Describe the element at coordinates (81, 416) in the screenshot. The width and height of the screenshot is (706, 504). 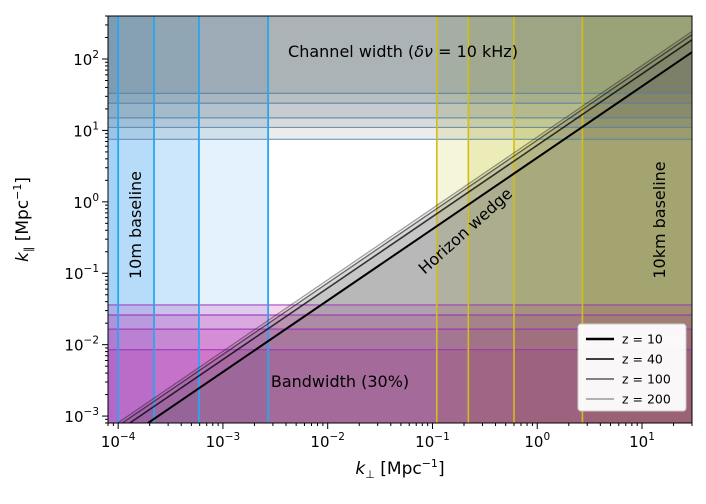
I see `y-tick-label: 10⁻³` at that location.